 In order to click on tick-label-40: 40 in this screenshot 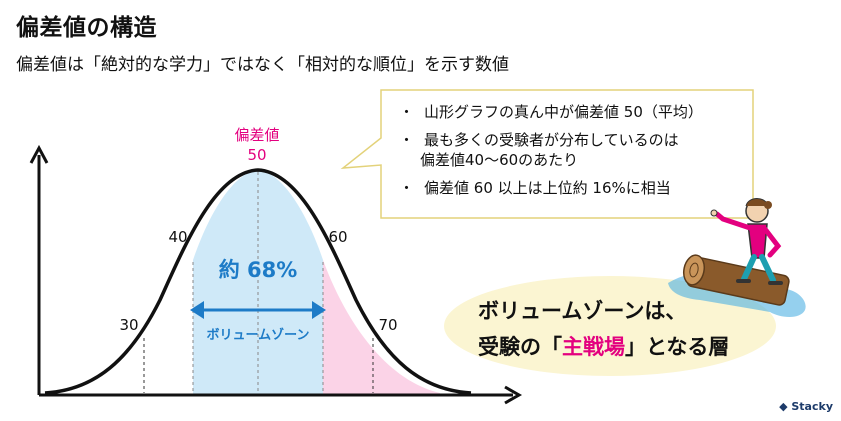, I will do `click(177, 237)`.